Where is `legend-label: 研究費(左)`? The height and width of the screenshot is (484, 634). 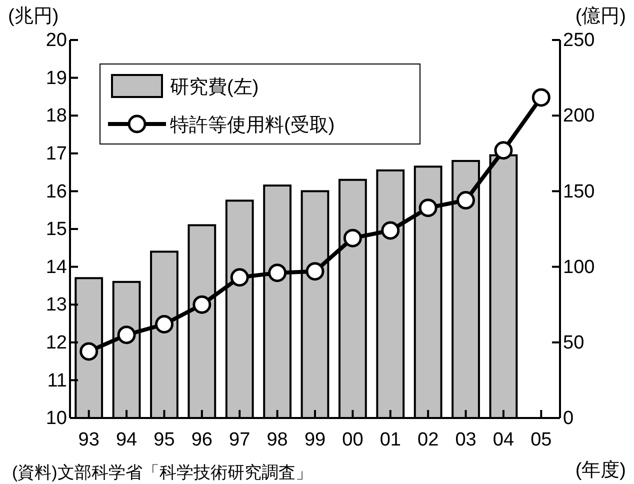 legend-label: 研究費(左) is located at coordinates (214, 87).